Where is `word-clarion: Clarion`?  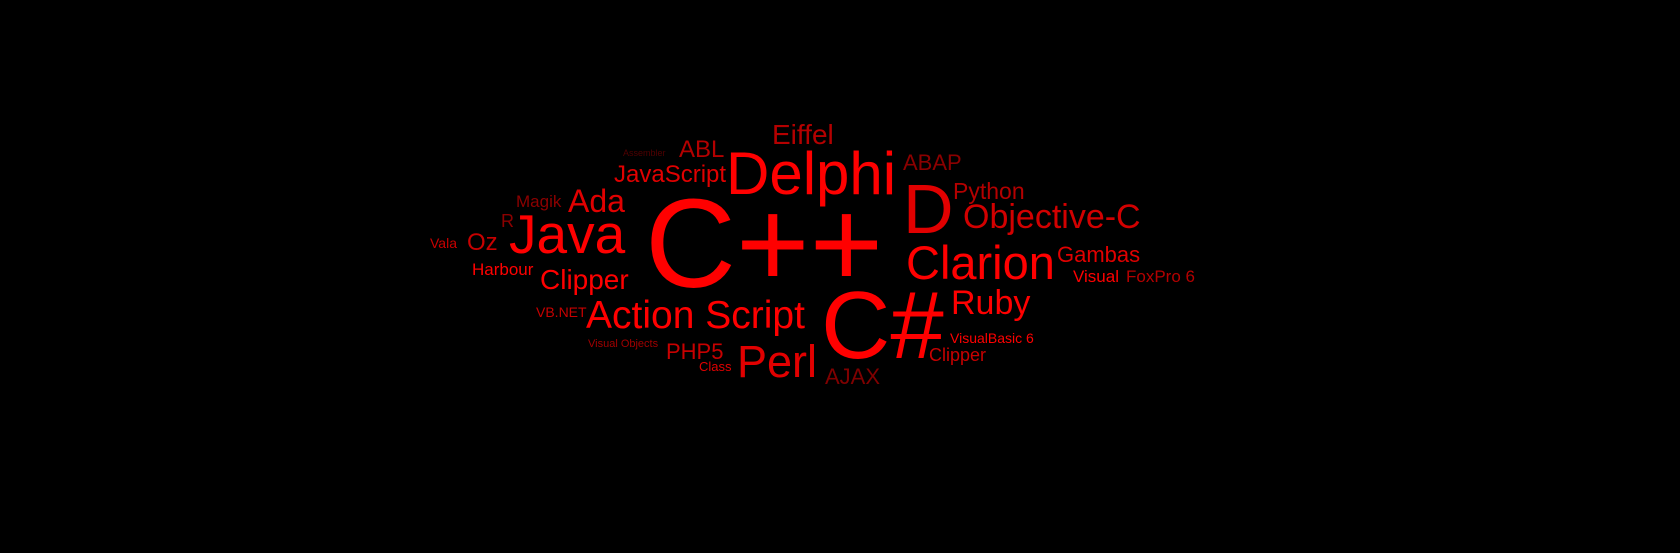 word-clarion: Clarion is located at coordinates (980, 262).